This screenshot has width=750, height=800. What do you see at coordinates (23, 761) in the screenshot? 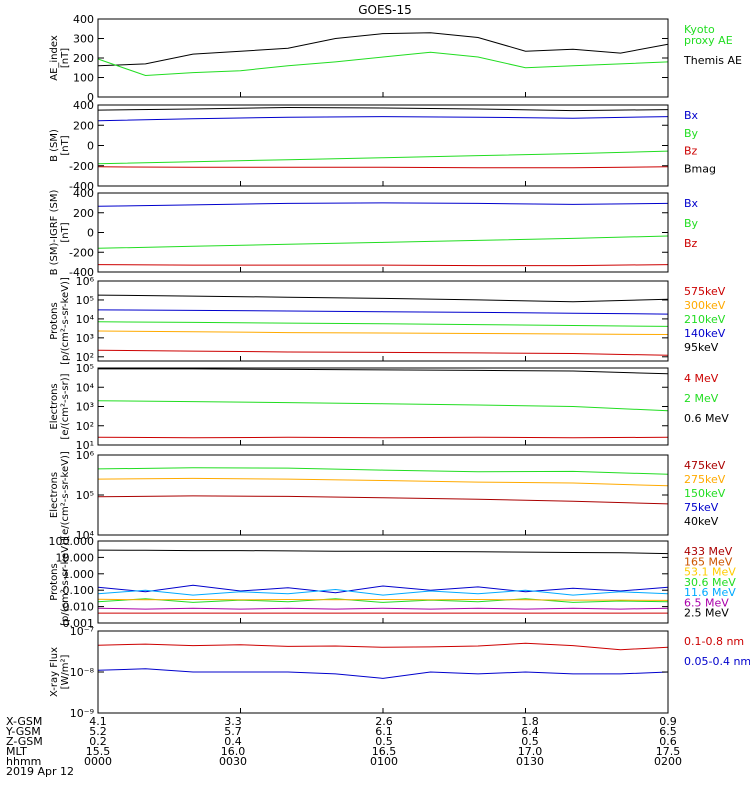
I see `footer-row-label: hhmm` at bounding box center [23, 761].